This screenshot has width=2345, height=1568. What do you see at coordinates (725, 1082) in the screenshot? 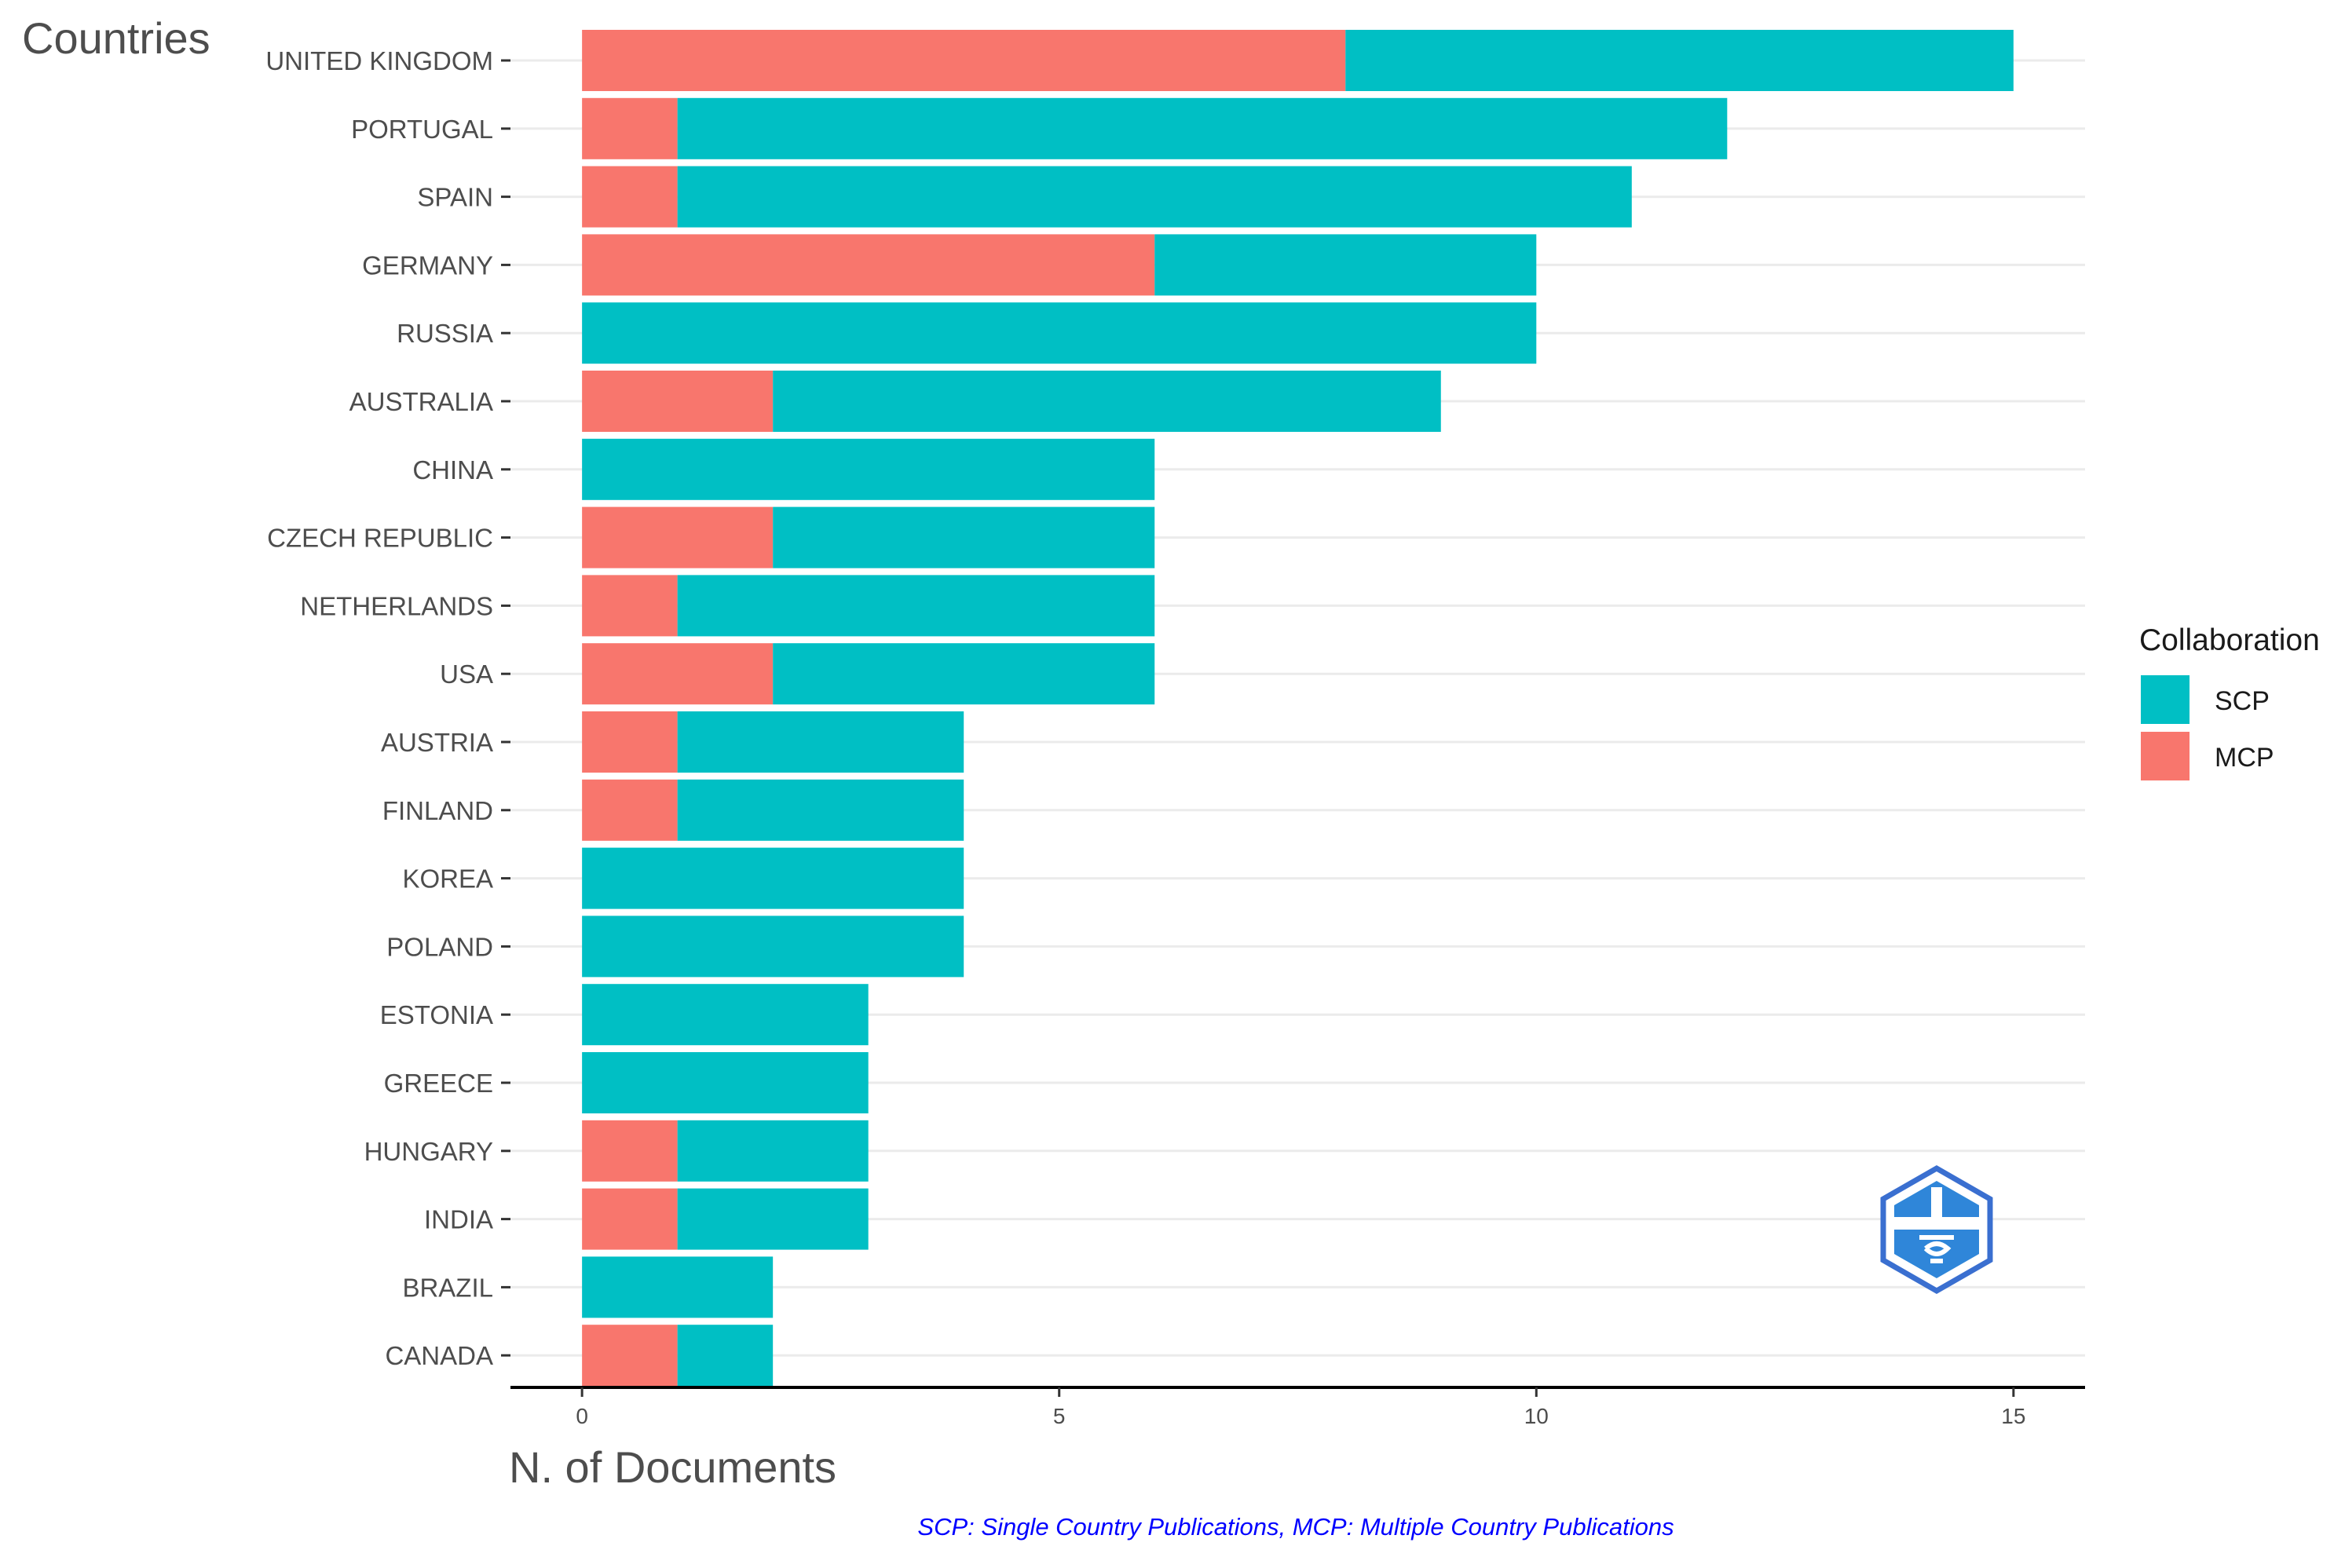
I see `bar-scp-greece` at bounding box center [725, 1082].